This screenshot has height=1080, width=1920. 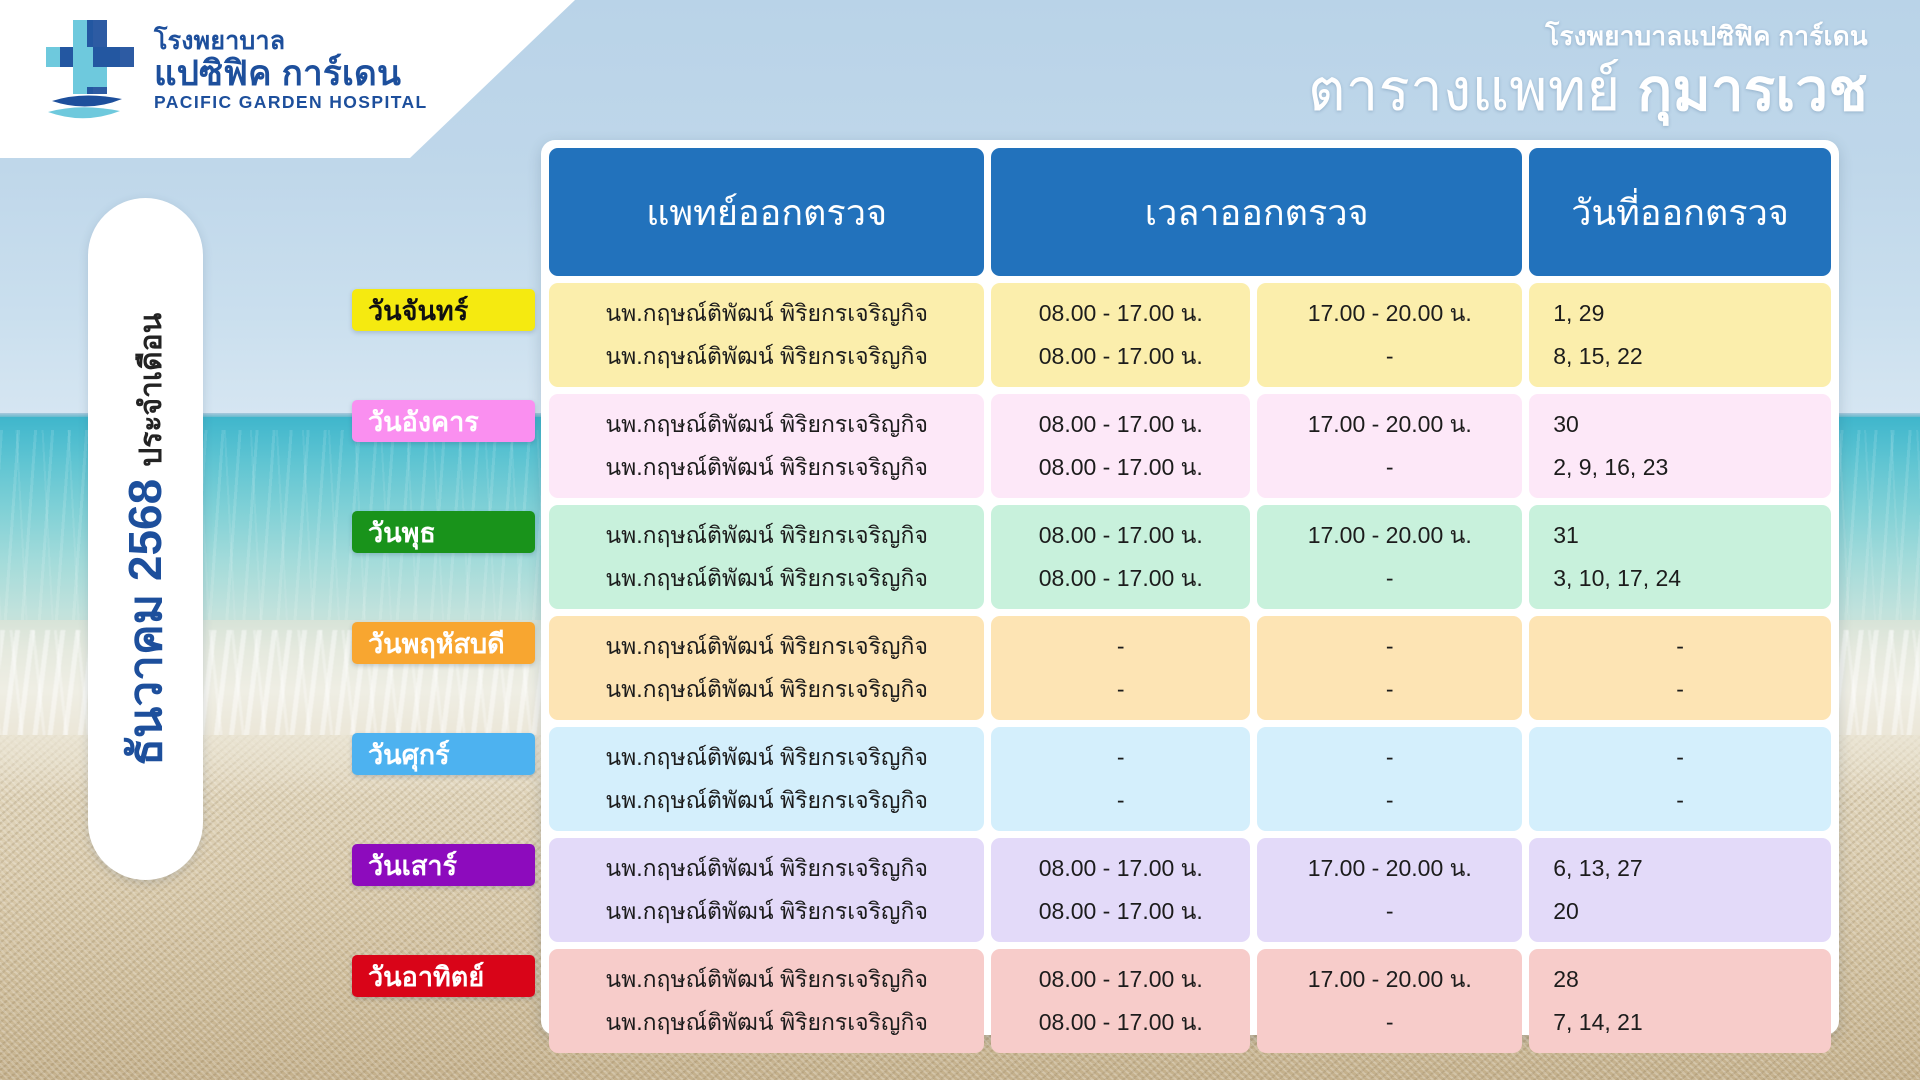 What do you see at coordinates (443, 976) in the screenshot?
I see `day-tab-6: วันอาทิตย์` at bounding box center [443, 976].